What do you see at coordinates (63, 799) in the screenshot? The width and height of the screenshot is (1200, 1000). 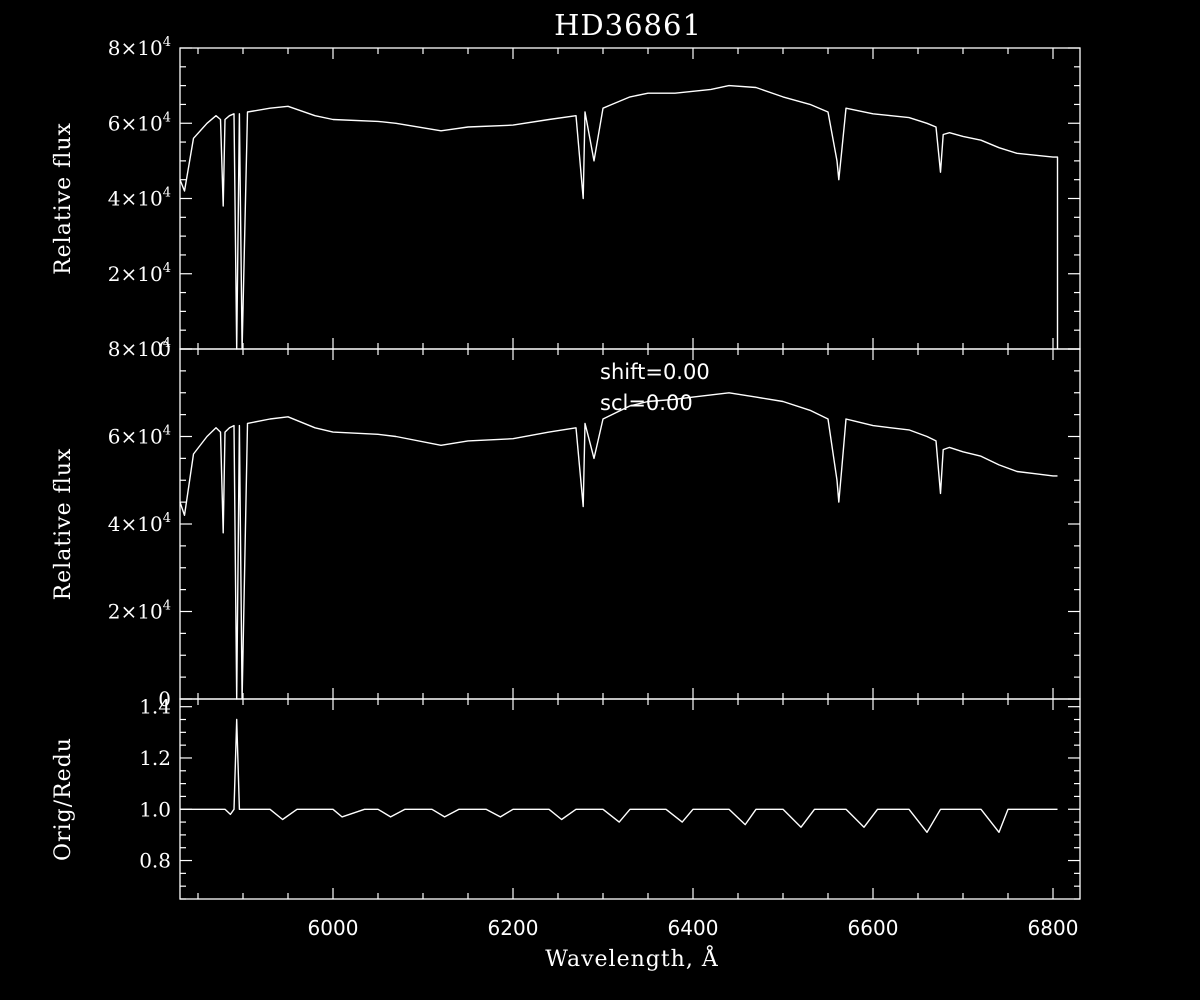 I see `bottom-y-axis-label: Orig/Redu` at bounding box center [63, 799].